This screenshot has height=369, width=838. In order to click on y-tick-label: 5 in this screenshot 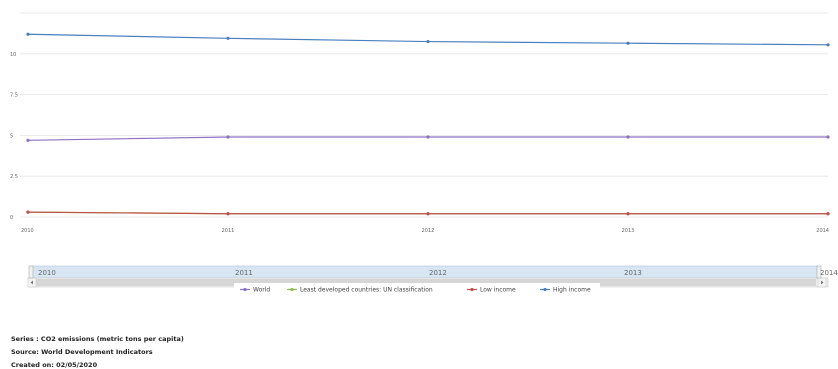, I will do `click(11, 136)`.